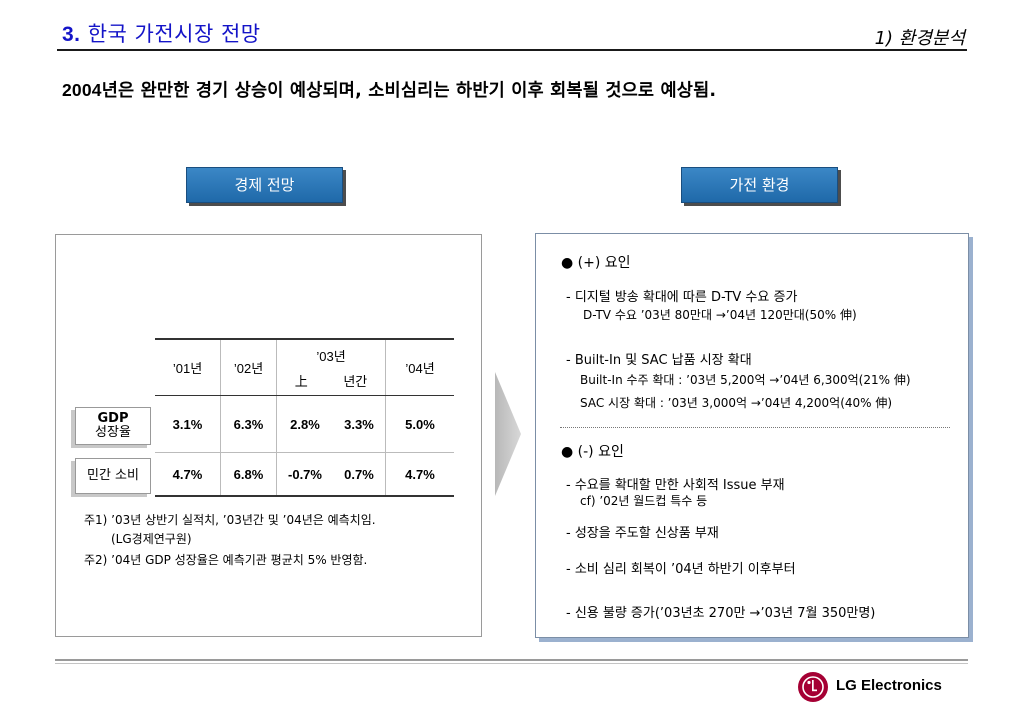 This screenshot has height=708, width=1023. What do you see at coordinates (331, 367) in the screenshot?
I see `header-2003: ’03년 上 년간` at bounding box center [331, 367].